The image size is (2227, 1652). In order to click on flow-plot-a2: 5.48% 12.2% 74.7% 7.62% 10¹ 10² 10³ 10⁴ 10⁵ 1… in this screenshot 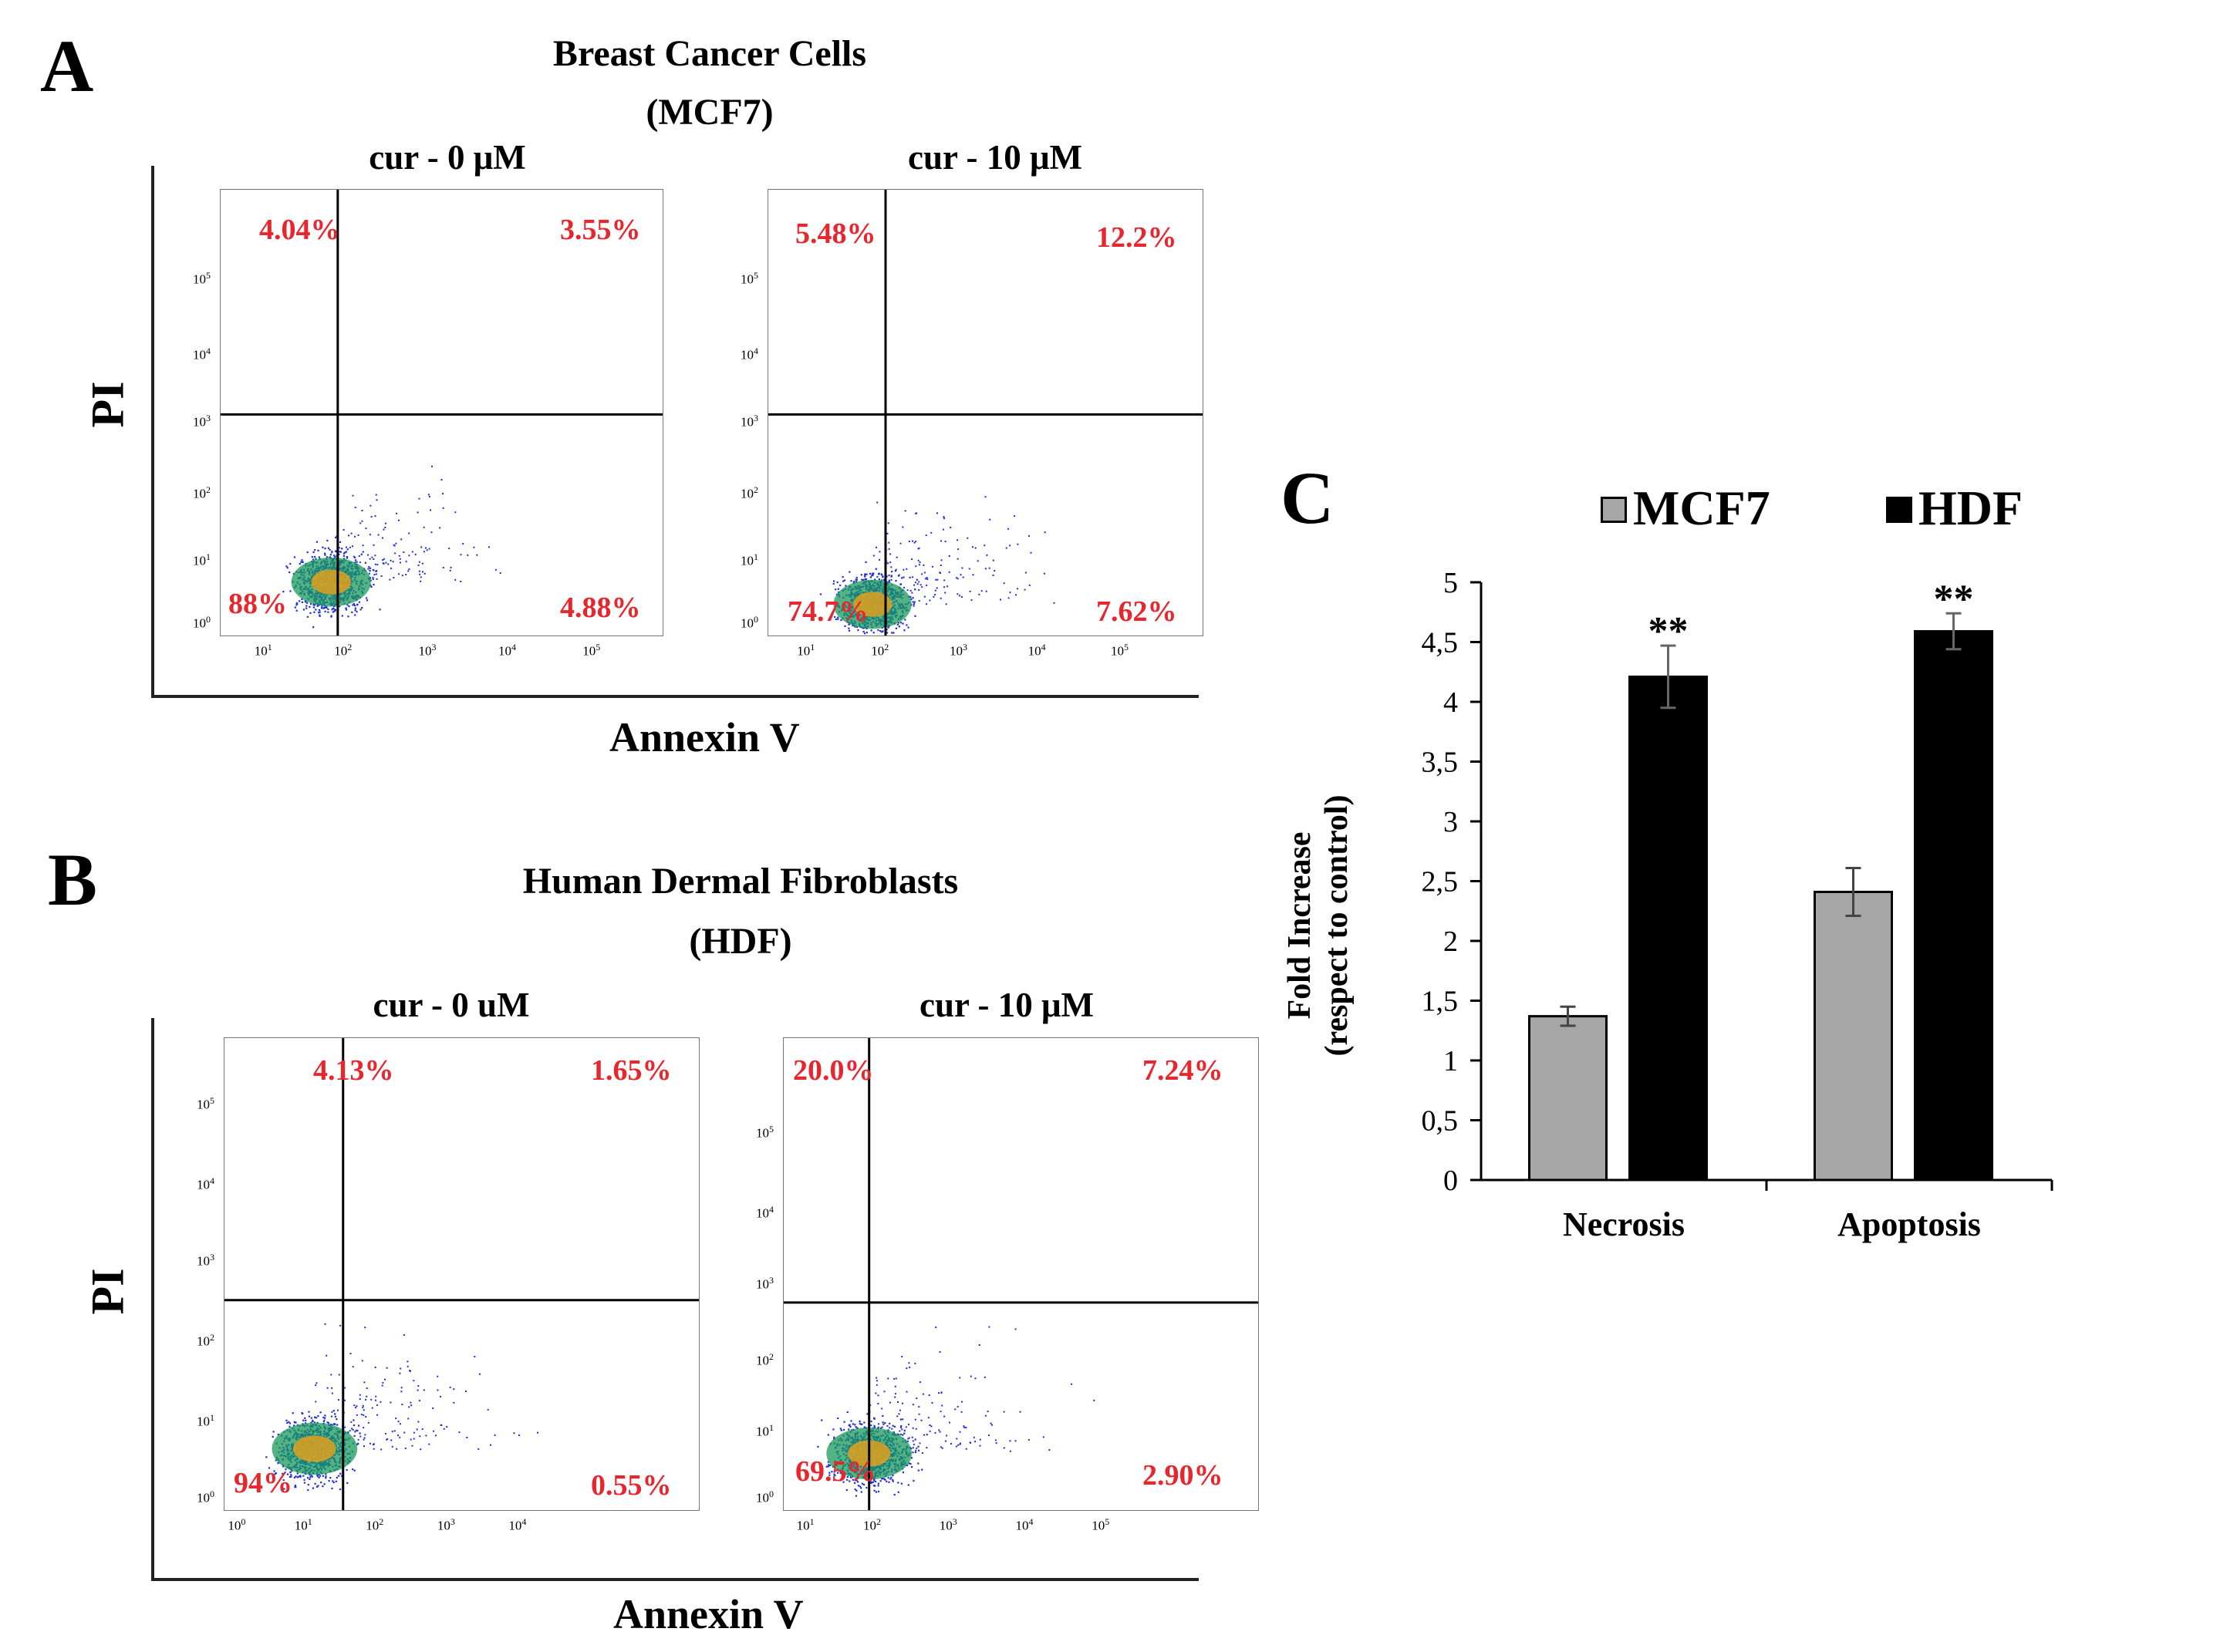, I will do `click(972, 424)`.